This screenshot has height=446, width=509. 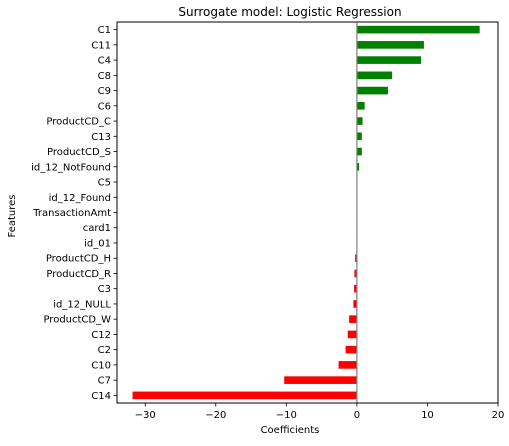 What do you see at coordinates (360, 106) in the screenshot?
I see `bar-C6` at bounding box center [360, 106].